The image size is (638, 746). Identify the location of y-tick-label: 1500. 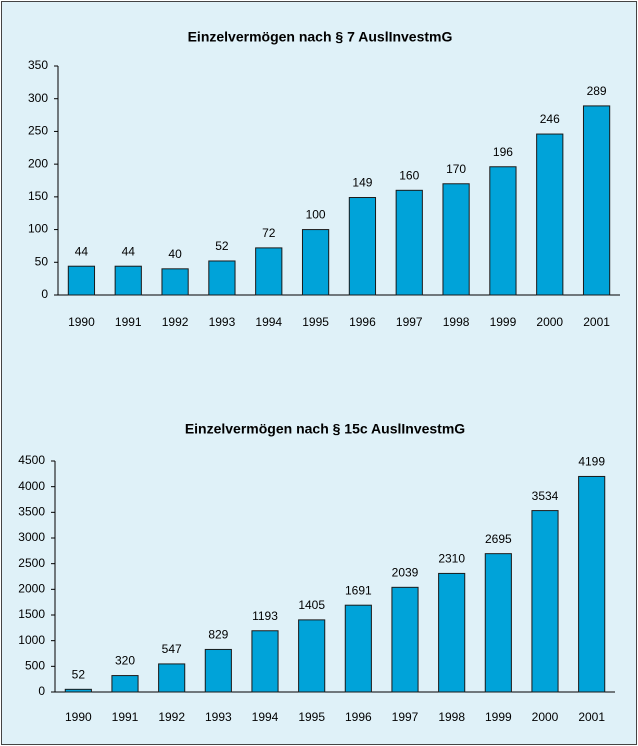
(31, 614).